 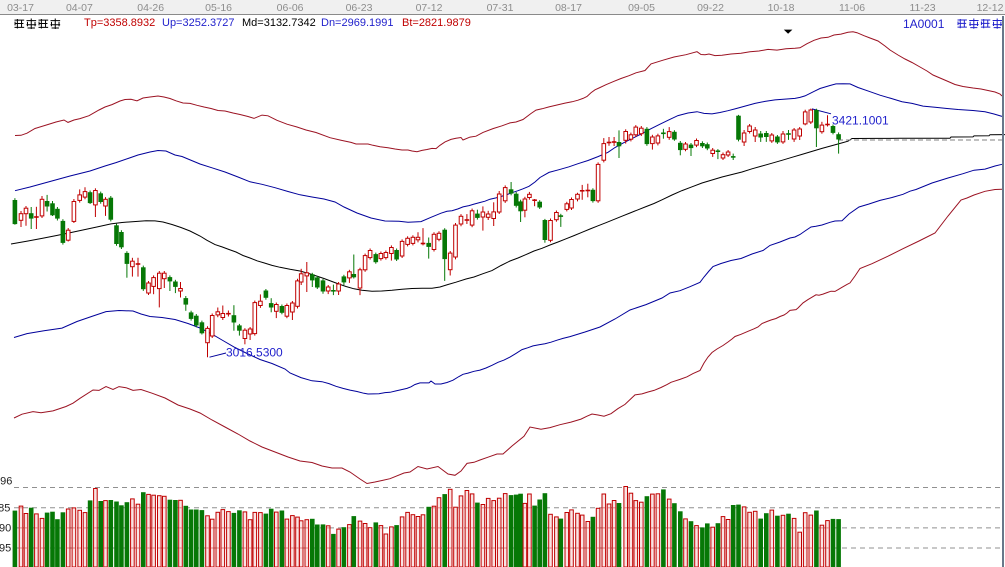 I want to click on svg-text: 3016.5300, so click(x=254, y=353).